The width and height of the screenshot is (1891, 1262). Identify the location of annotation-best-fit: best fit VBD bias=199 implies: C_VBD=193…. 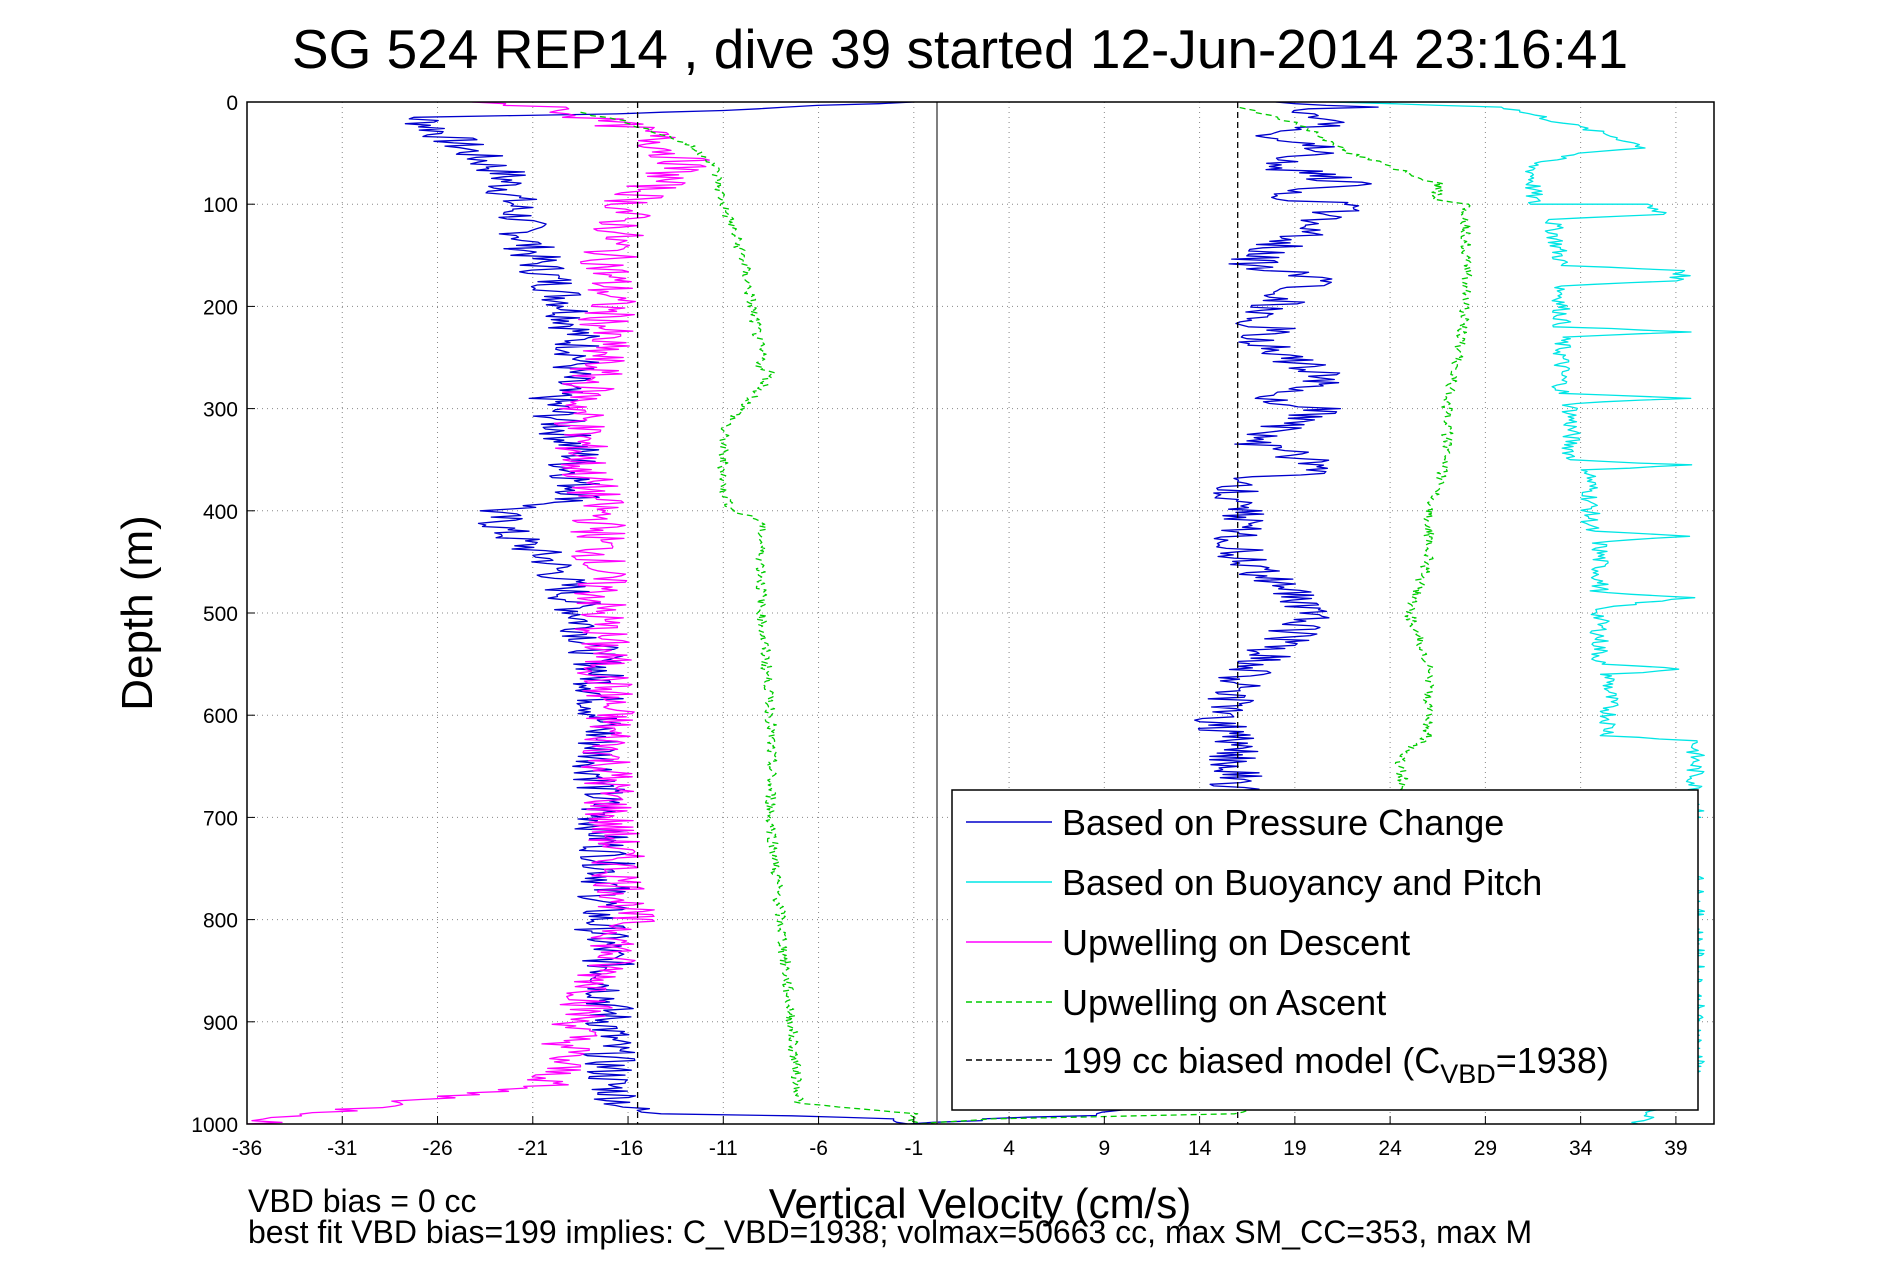
(890, 1232).